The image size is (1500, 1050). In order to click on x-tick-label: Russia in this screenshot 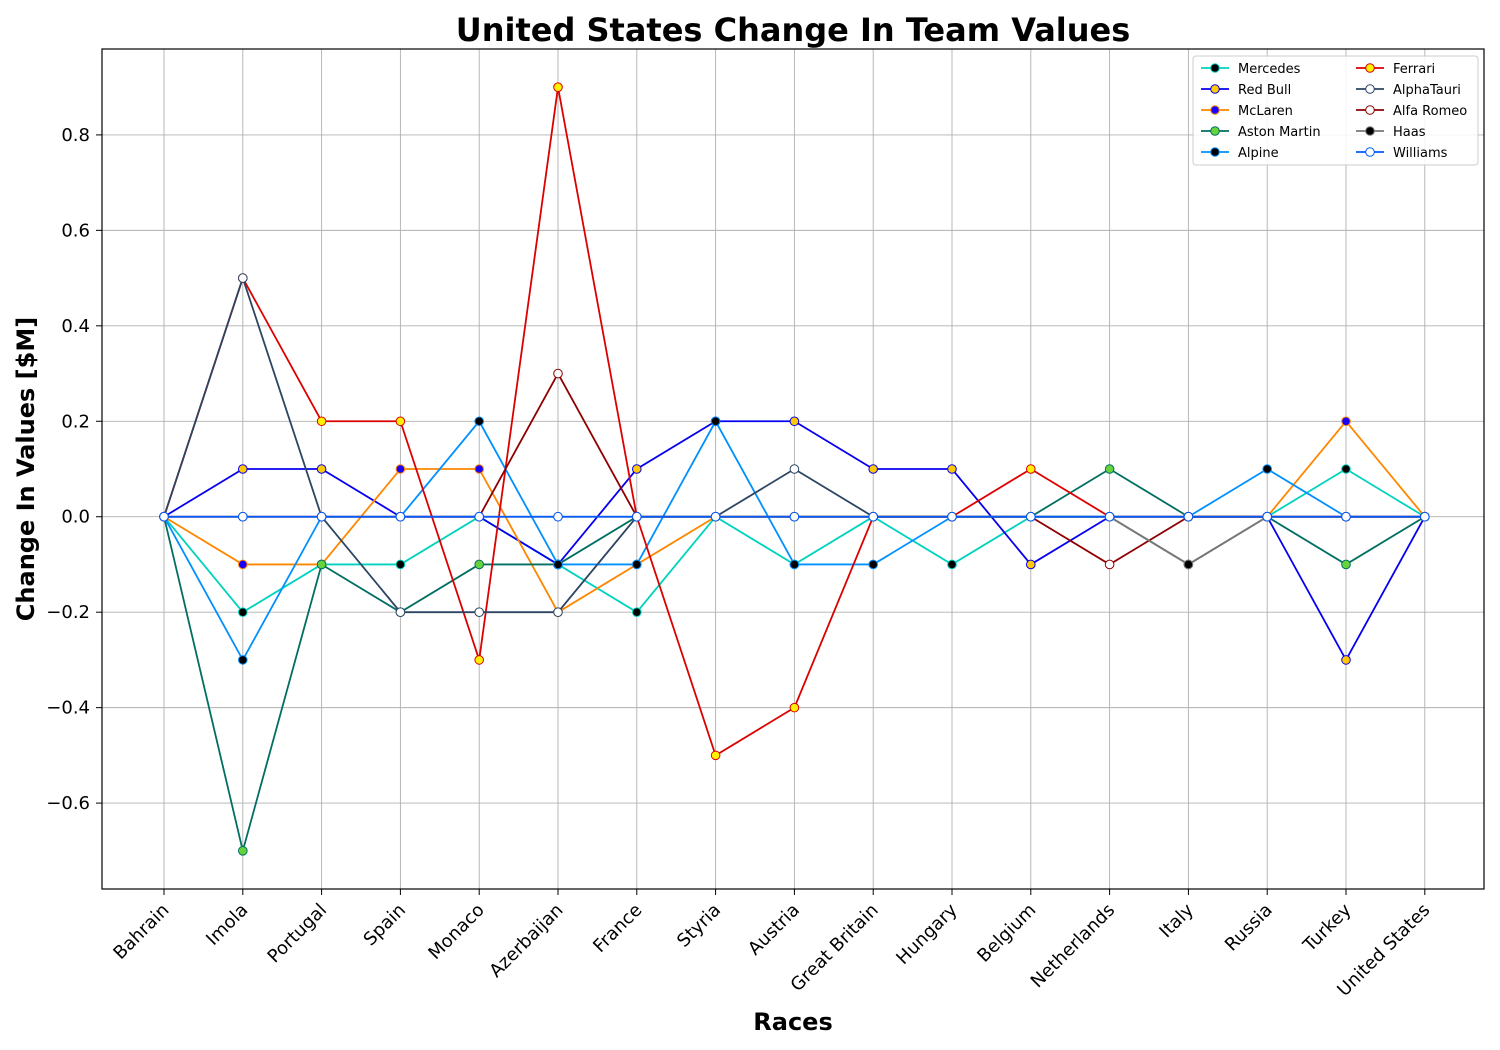, I will do `click(1249, 928)`.